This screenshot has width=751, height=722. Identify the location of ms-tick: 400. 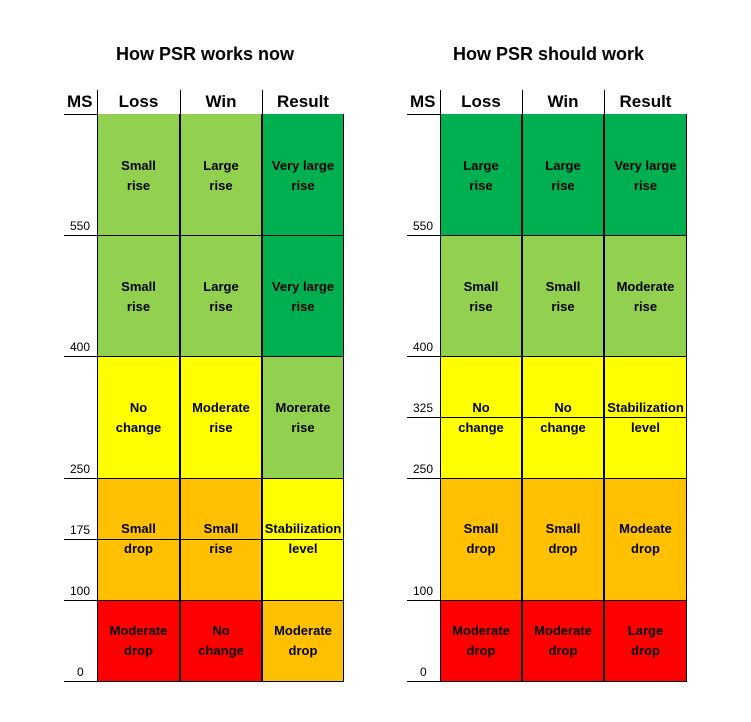
(80, 347).